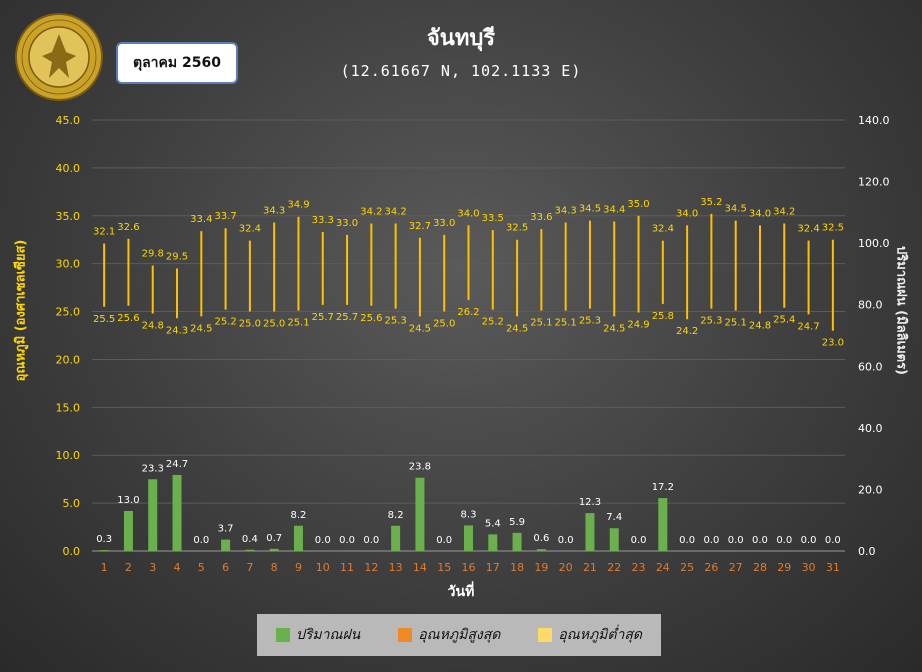  What do you see at coordinates (541, 217) in the screenshot?
I see `tmax-data-label: 33.6` at bounding box center [541, 217].